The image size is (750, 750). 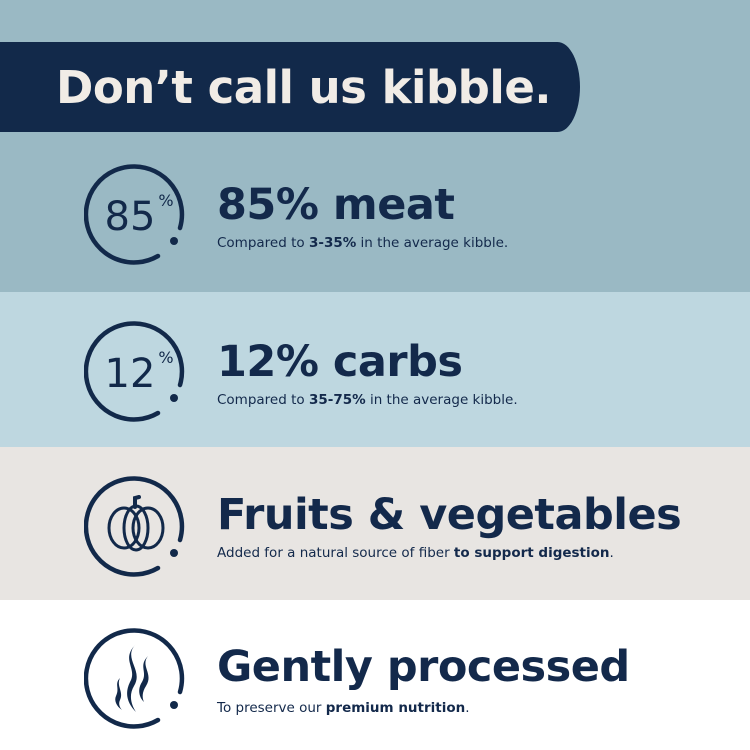 I want to click on feature-title: Fruits & vegetables, so click(x=449, y=515).